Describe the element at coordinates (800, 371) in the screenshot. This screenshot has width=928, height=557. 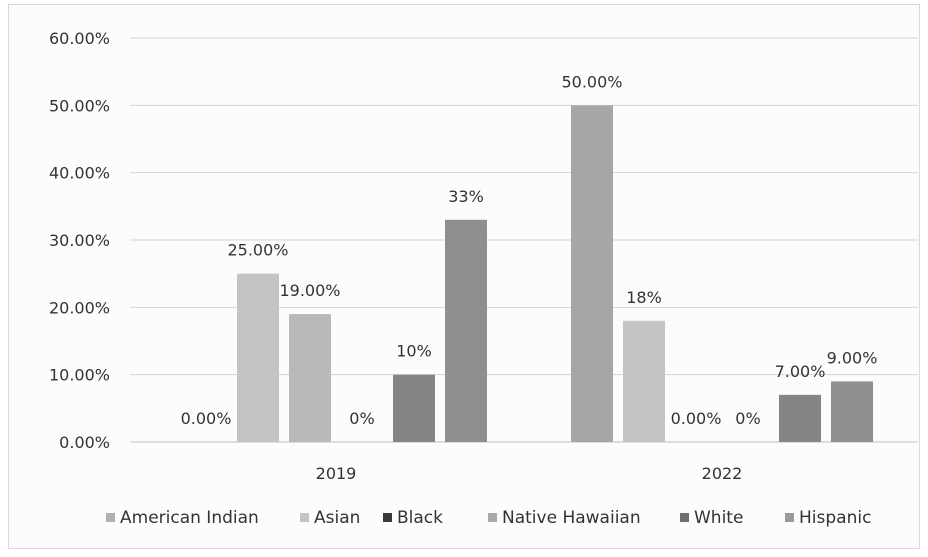
I see `data-label: 7.00%` at that location.